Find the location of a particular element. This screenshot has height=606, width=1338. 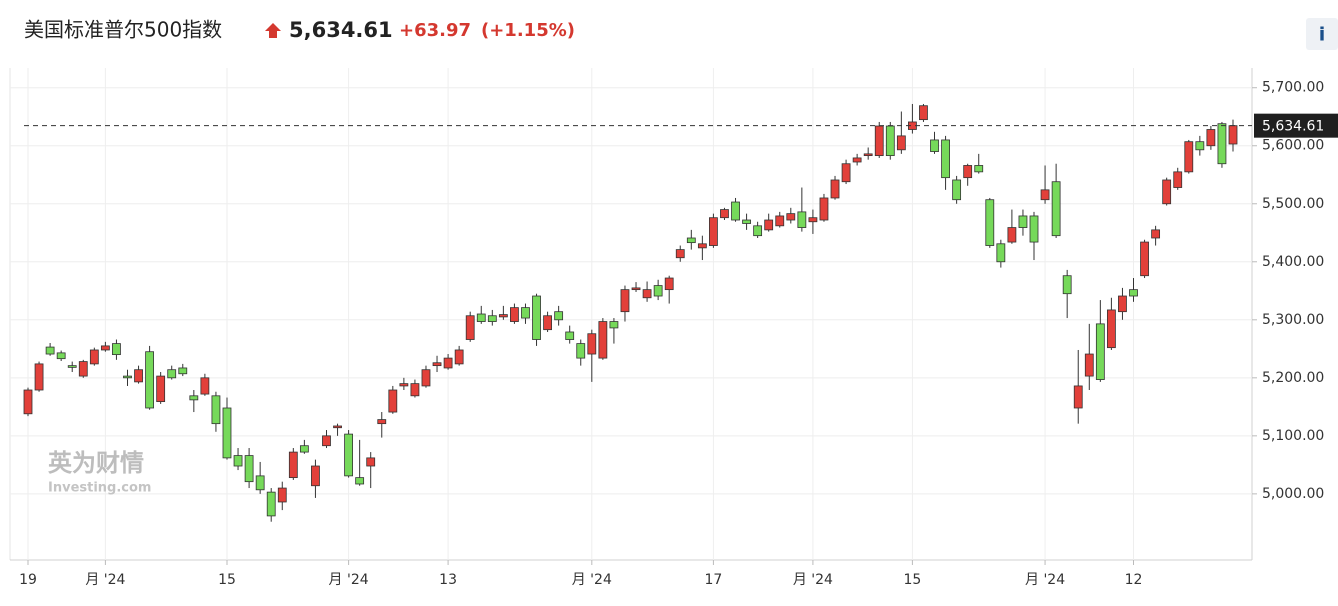

x-tick-label: 12 is located at coordinates (1134, 580).